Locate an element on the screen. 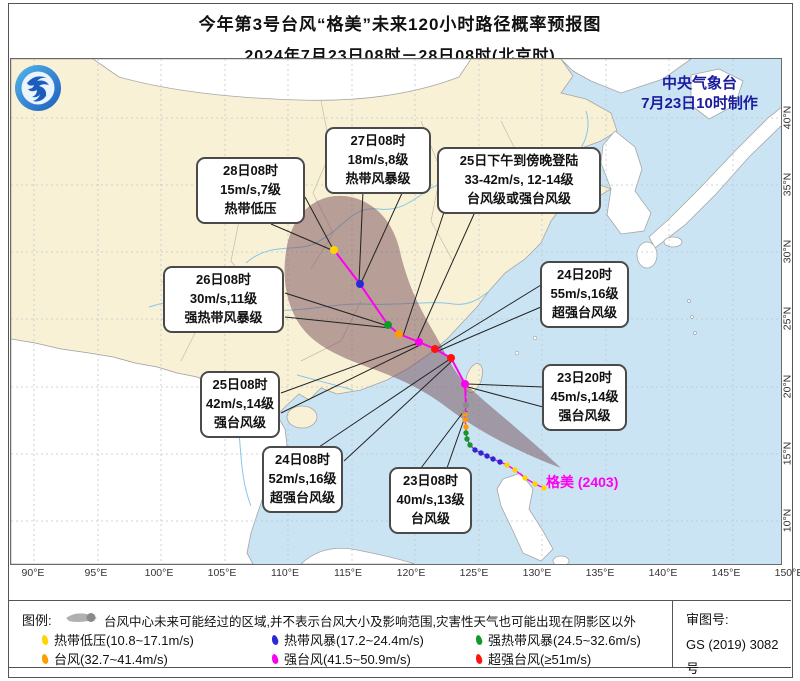 This screenshot has width=800, height=681. legend-category-label: 热带风暴(17.2~24.4m/s) is located at coordinates (354, 640).